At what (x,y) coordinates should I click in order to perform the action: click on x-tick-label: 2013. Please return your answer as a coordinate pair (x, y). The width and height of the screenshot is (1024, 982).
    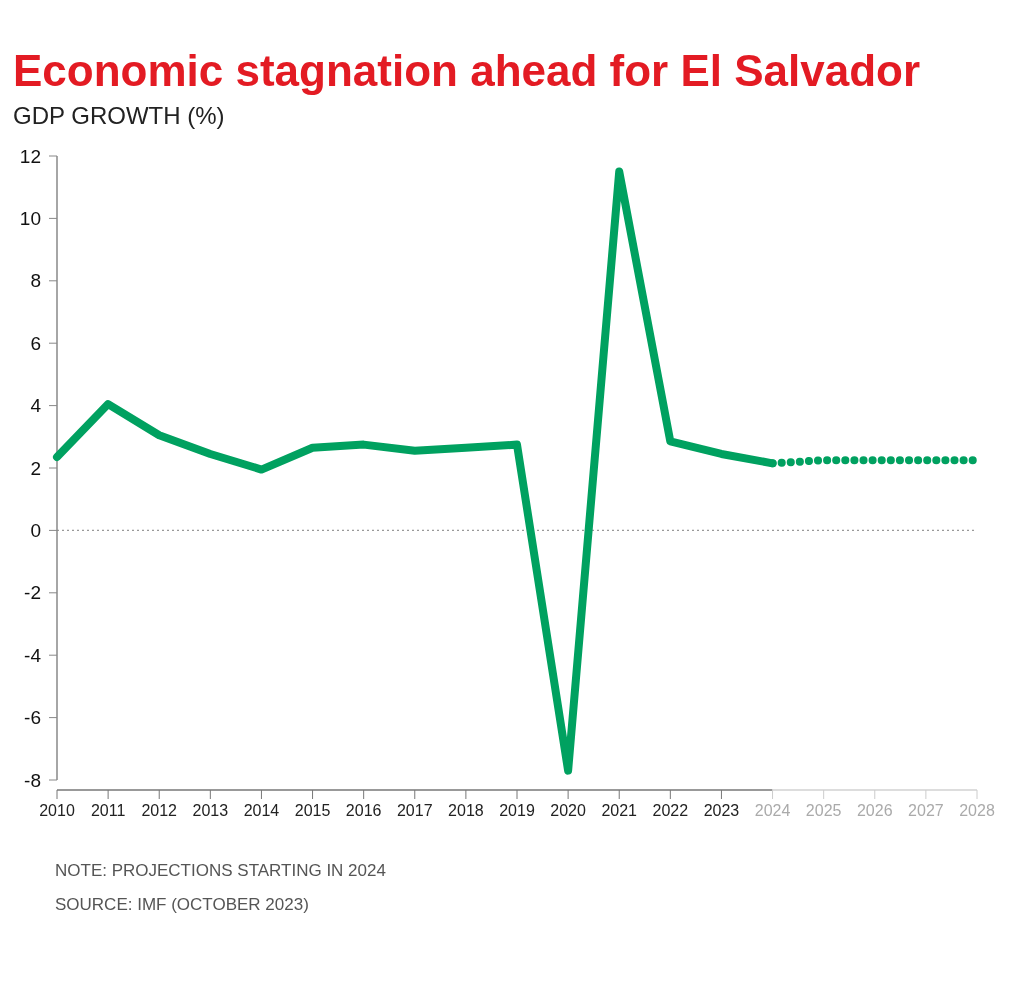
    Looking at the image, I should click on (210, 810).